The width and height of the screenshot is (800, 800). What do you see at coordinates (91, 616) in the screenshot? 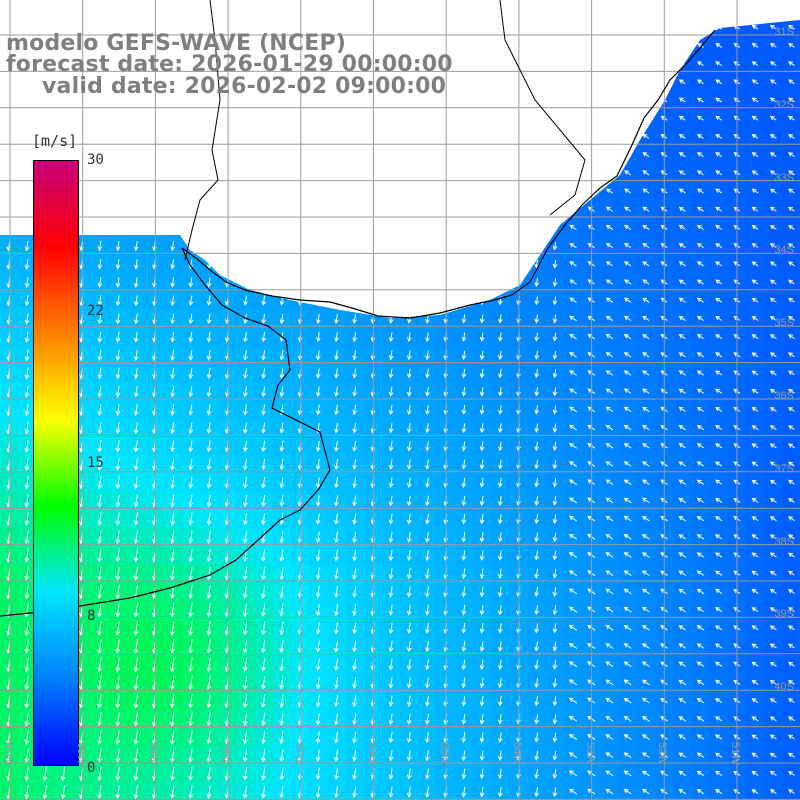
I see `colorbar-tick-8: 8` at bounding box center [91, 616].